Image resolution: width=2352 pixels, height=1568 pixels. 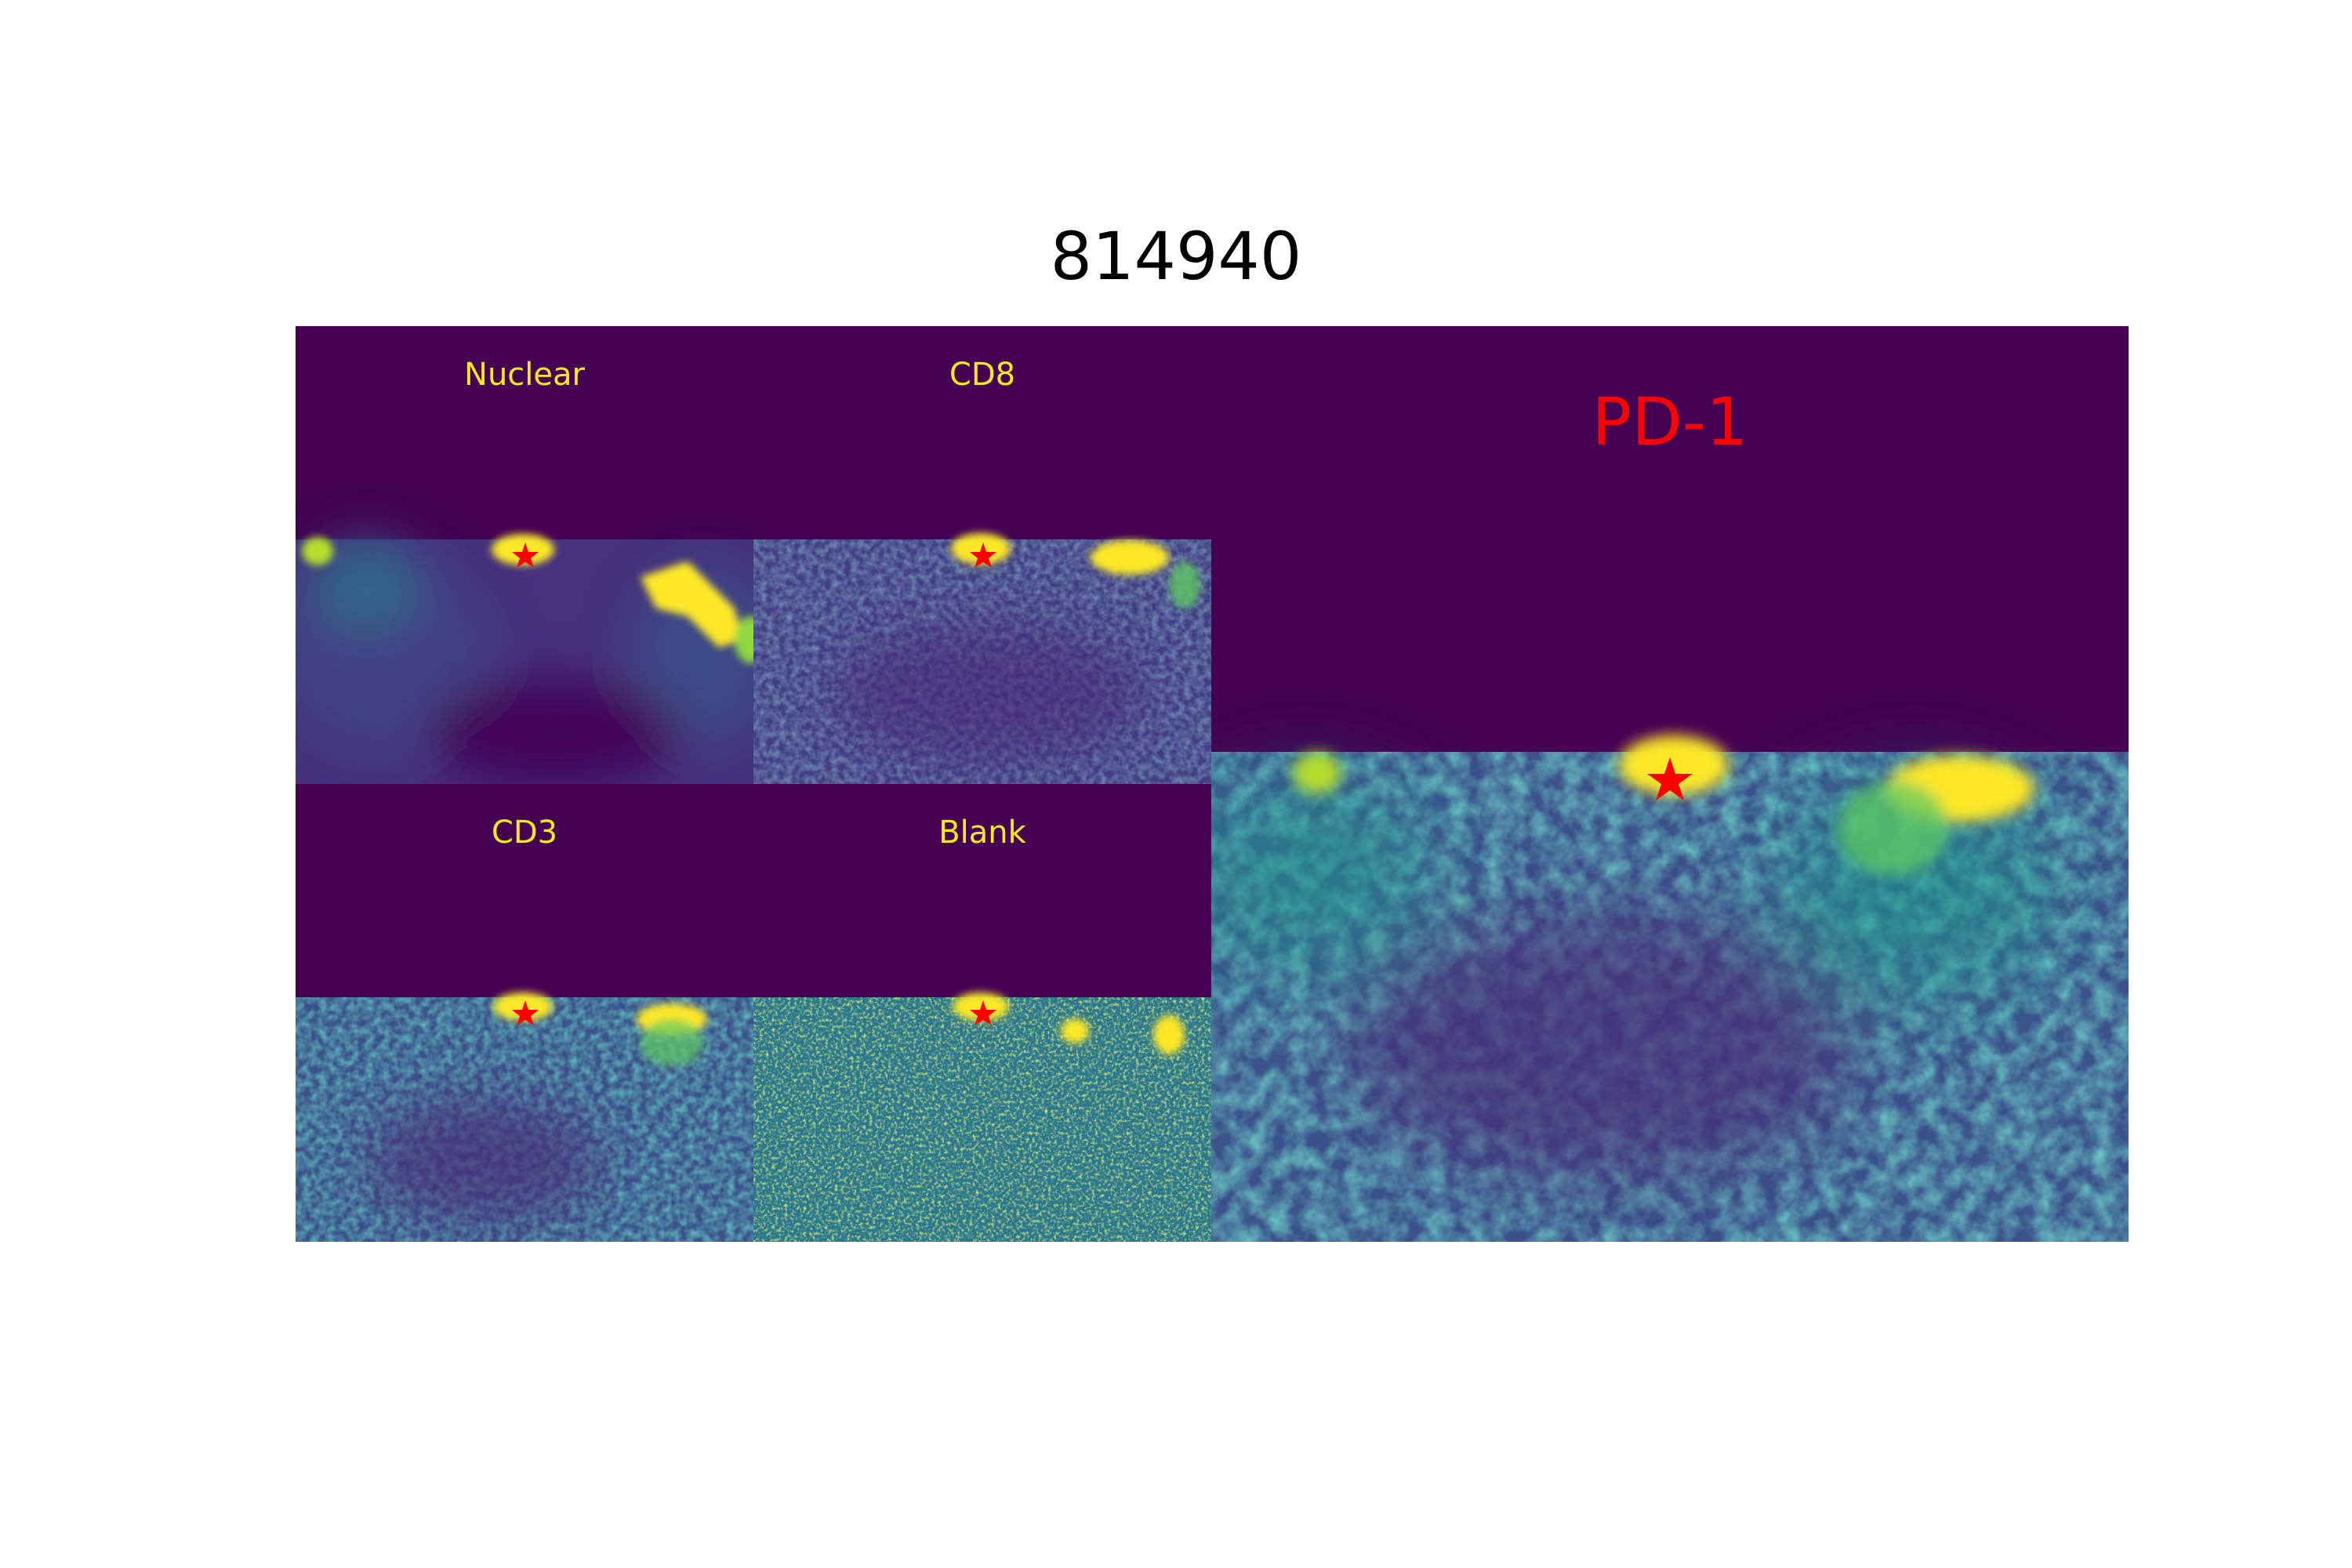 I want to click on panel-nuclear: Nuclear, so click(x=524, y=555).